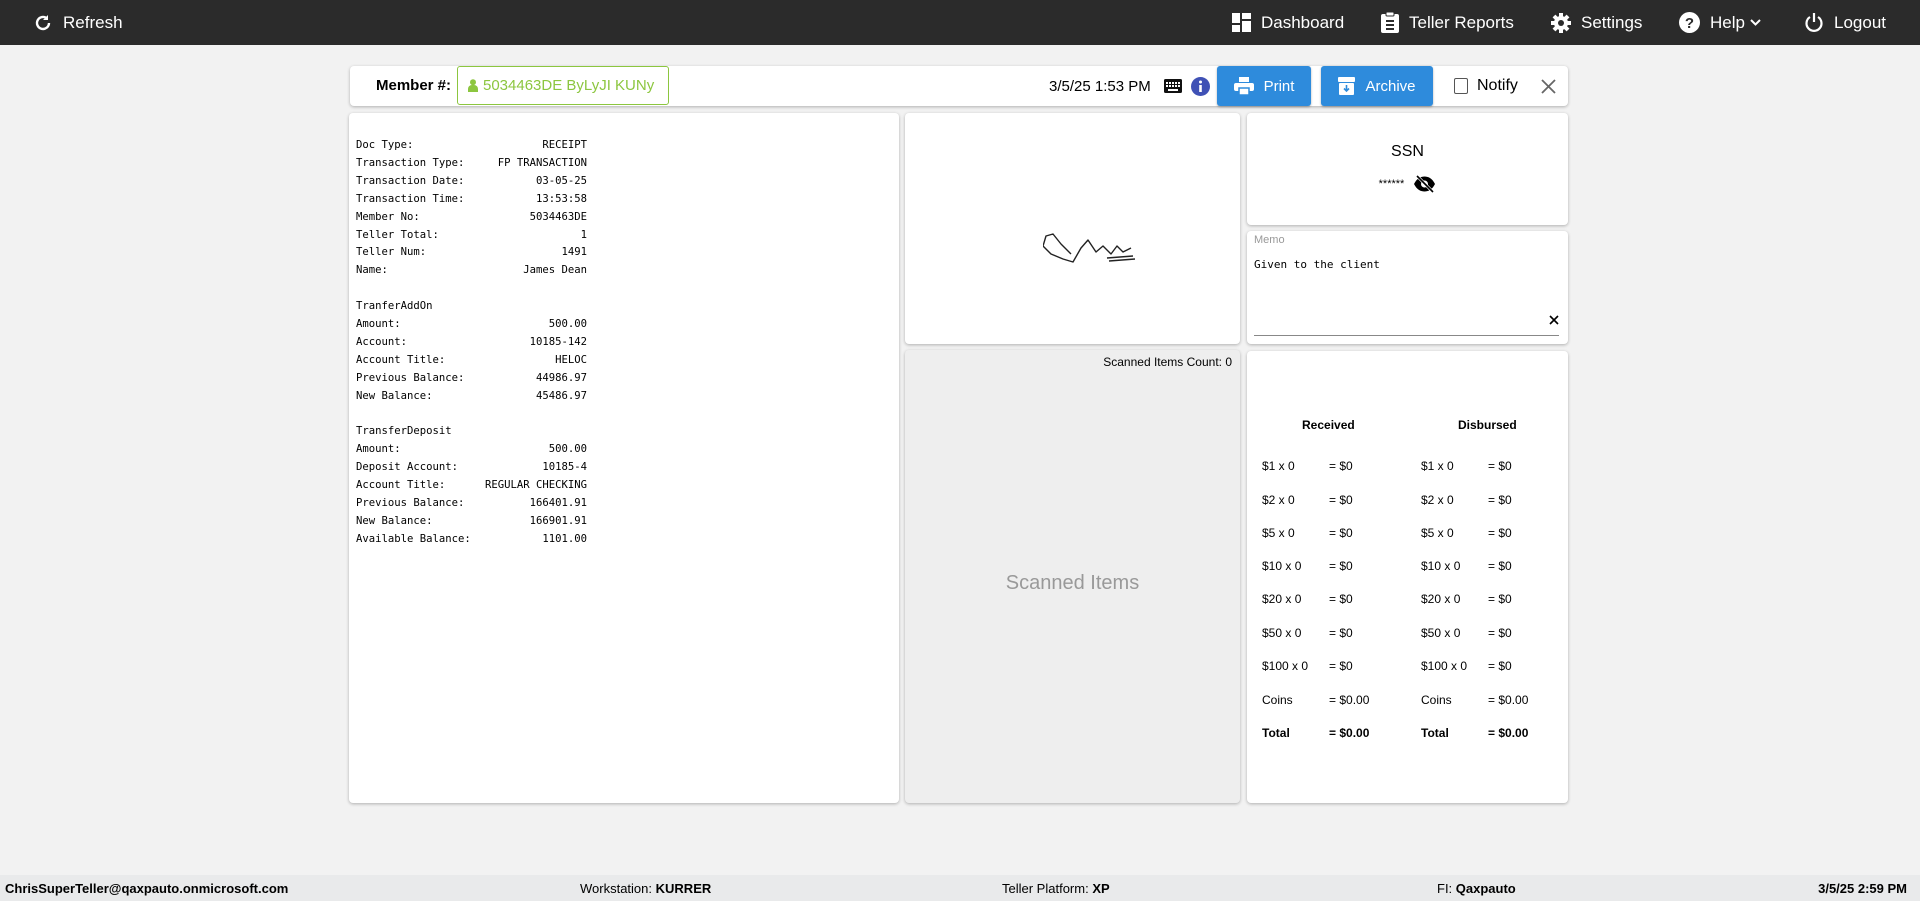 The width and height of the screenshot is (1920, 901). I want to click on help-menu: ? Help, so click(1720, 22).